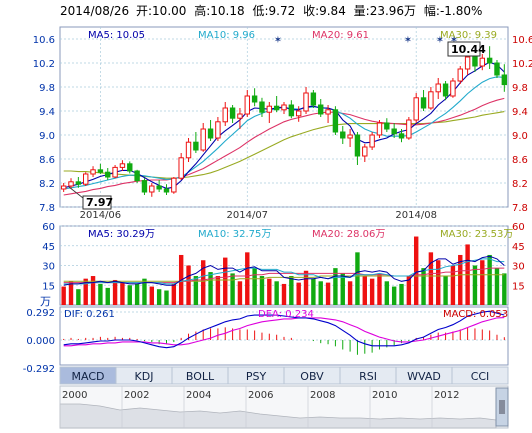 The width and height of the screenshot is (532, 433). What do you see at coordinates (348, 234) in the screenshot?
I see `volume-legend-item: MA20: 28.06万` at bounding box center [348, 234].